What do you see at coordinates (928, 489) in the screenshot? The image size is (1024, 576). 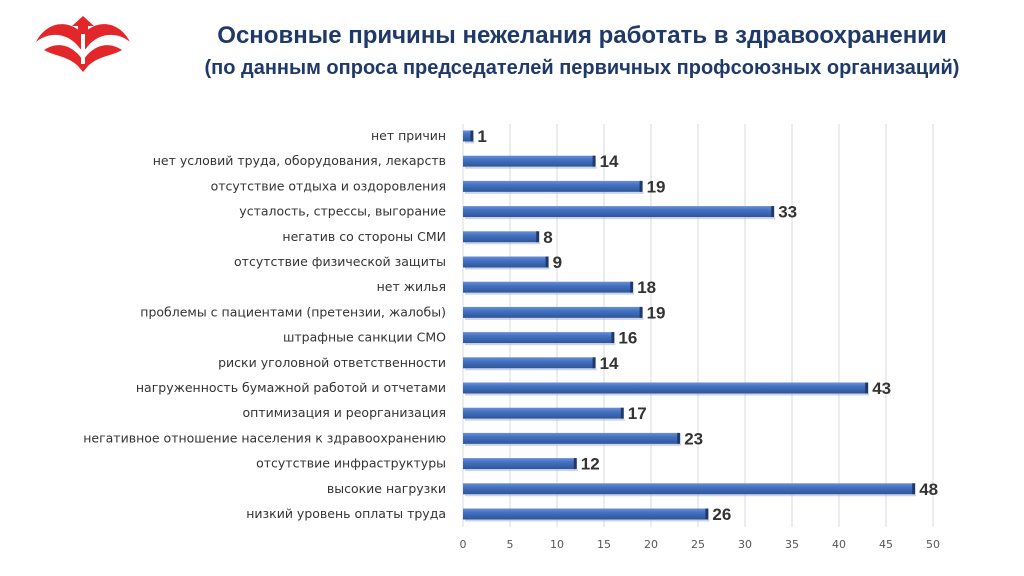 I see `bar-value-label: 48` at bounding box center [928, 489].